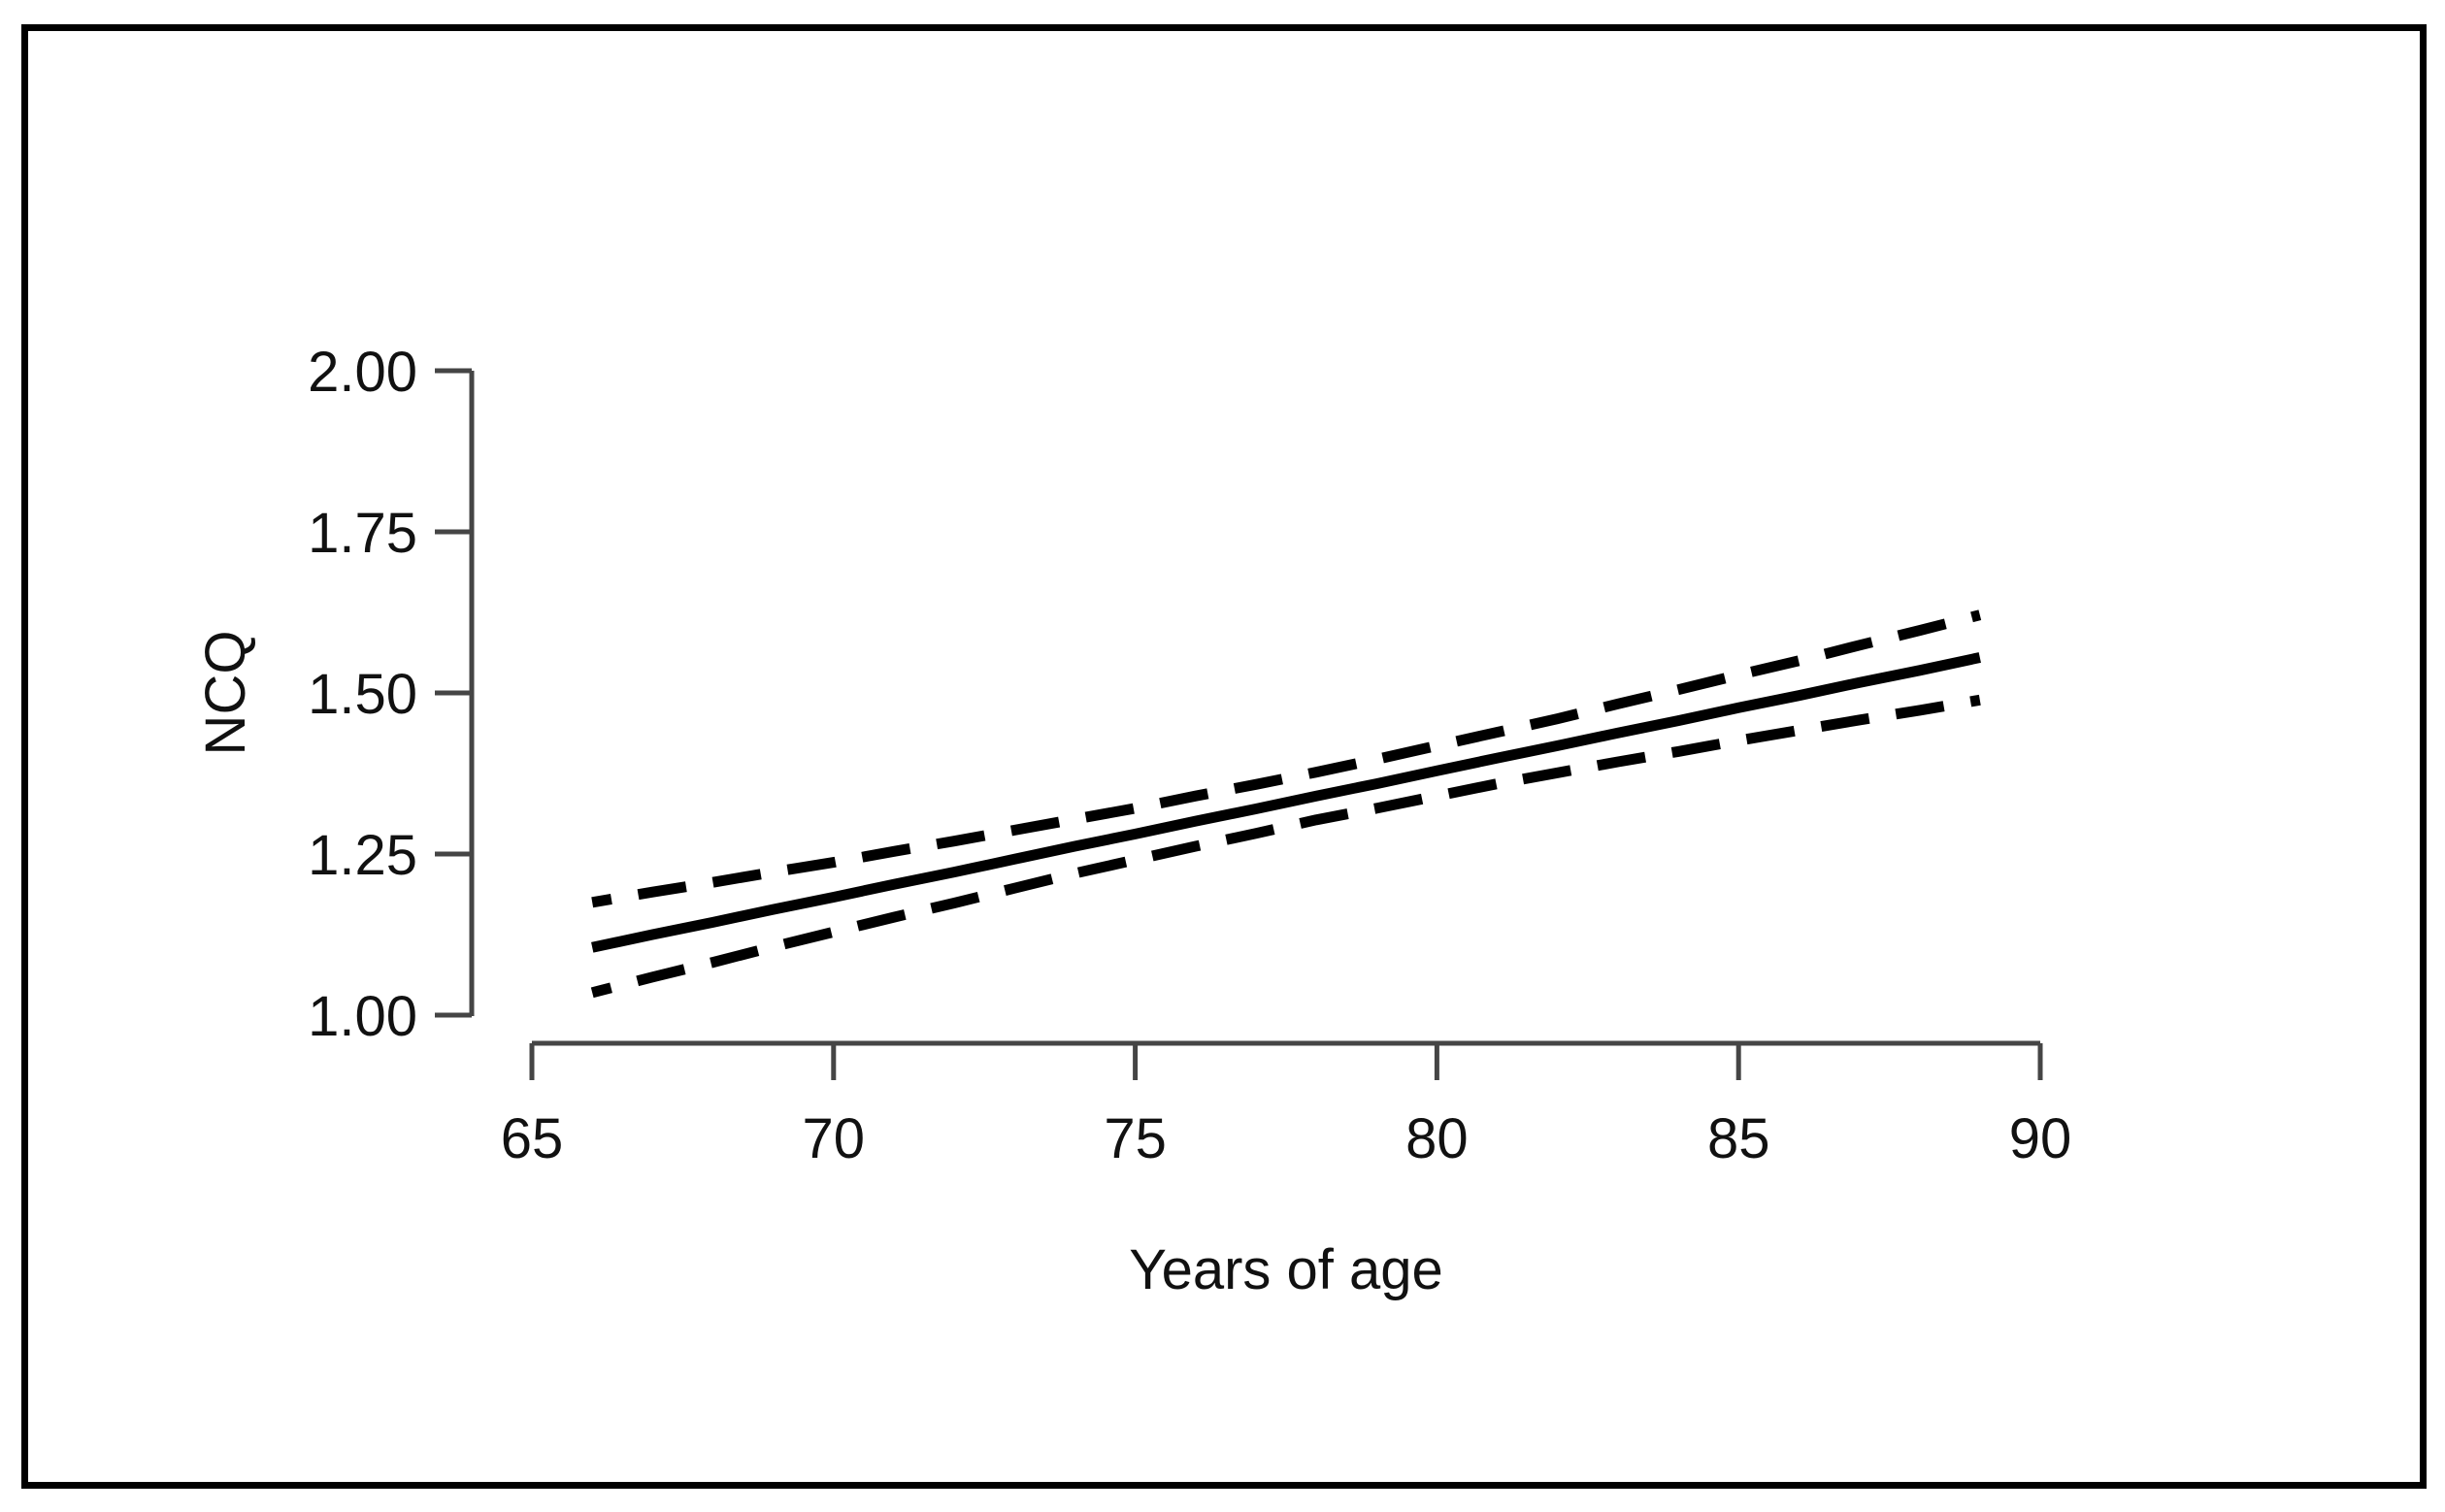 This screenshot has width=2445, height=1512. I want to click on fitted-line-solid-line, so click(1286, 802).